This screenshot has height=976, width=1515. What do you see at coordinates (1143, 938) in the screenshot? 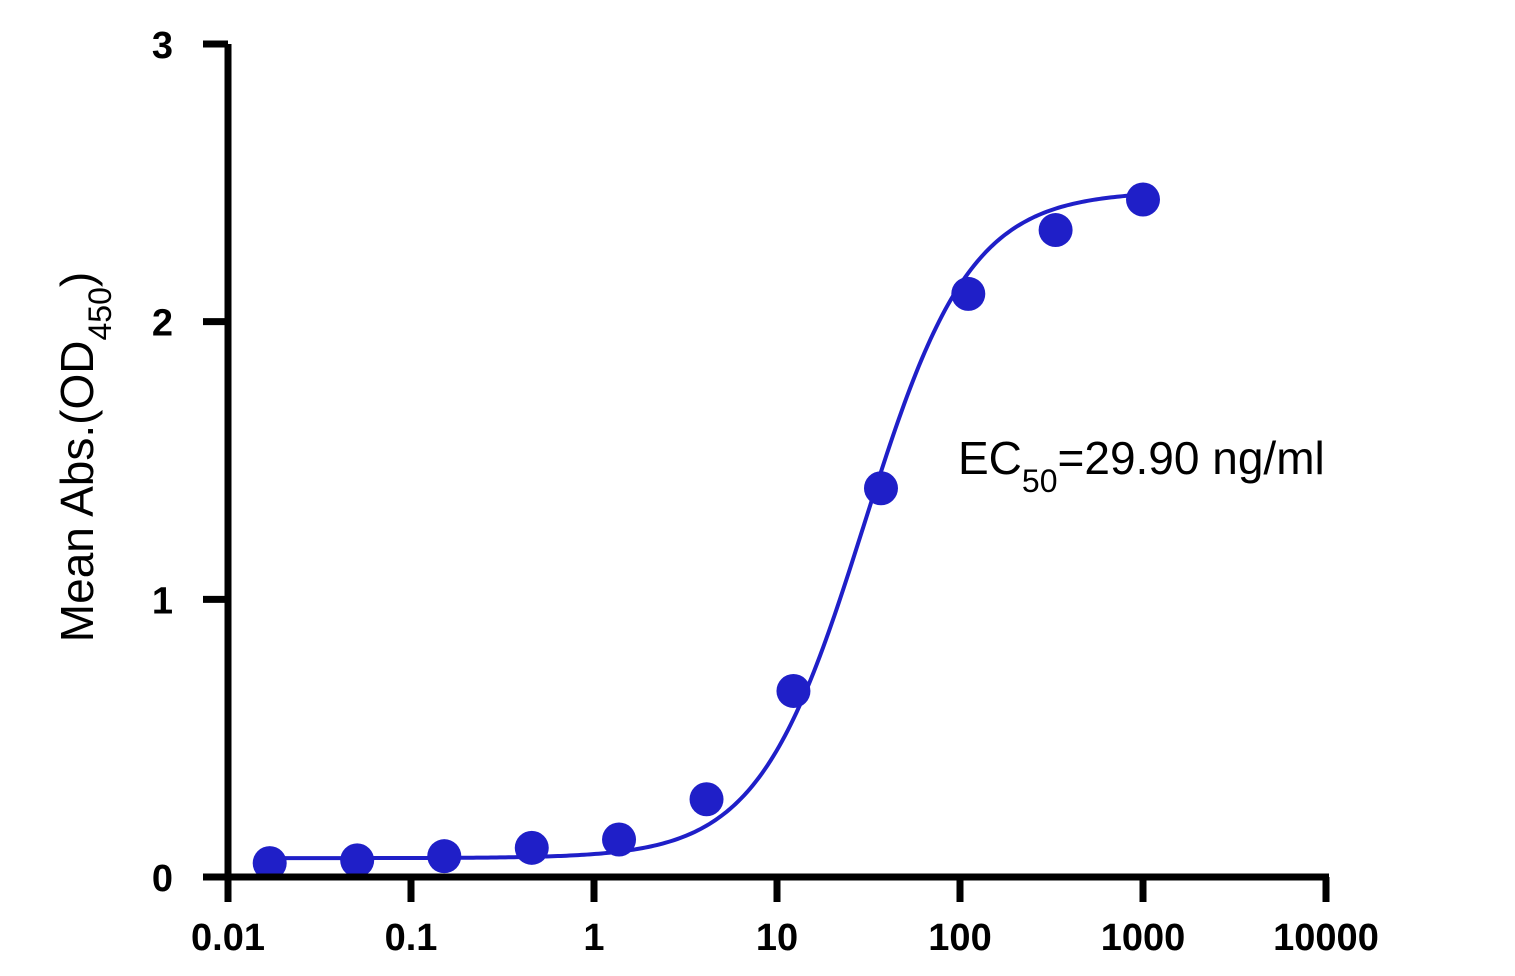
I see `x-tick-label: 1000` at bounding box center [1143, 938].